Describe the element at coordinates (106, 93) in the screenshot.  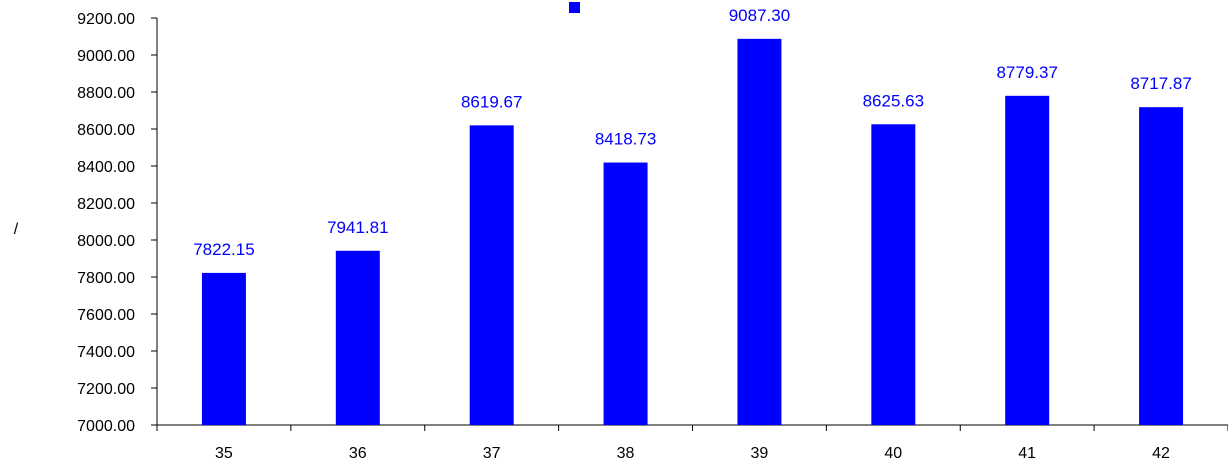
I see `y-tick-label: 8800.00` at that location.